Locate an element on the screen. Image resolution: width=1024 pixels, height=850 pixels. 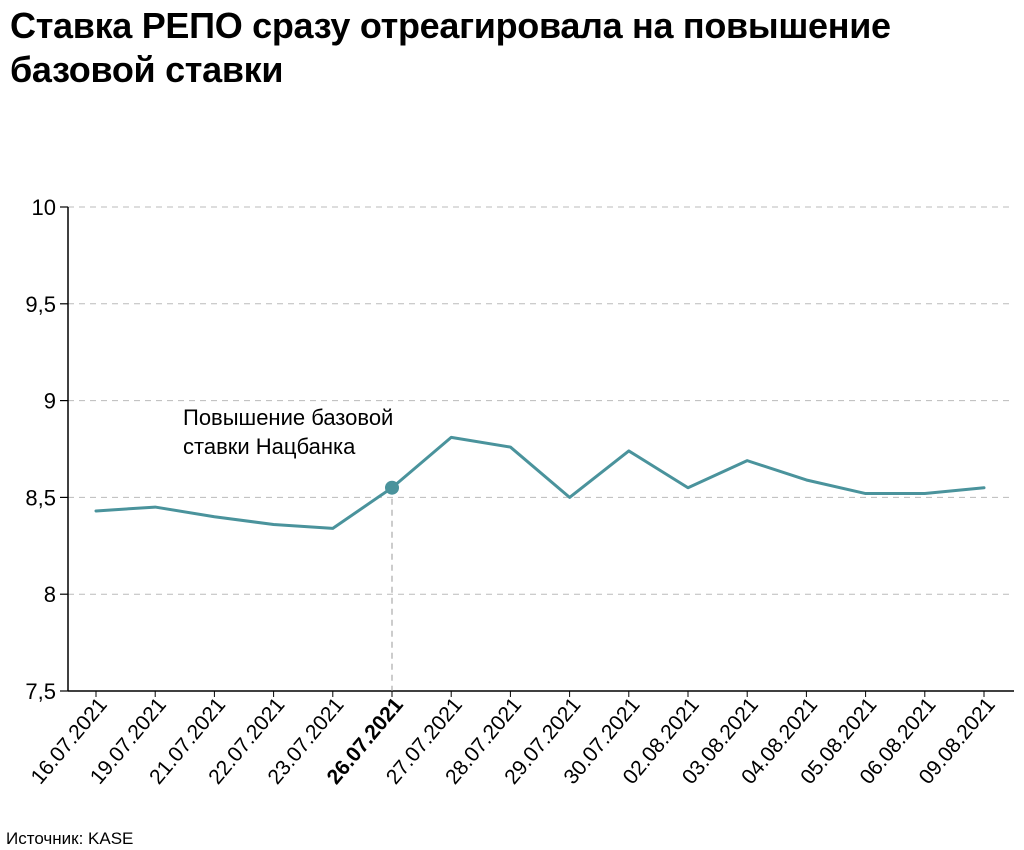
y-tick-label: 9,5 is located at coordinates (40, 304).